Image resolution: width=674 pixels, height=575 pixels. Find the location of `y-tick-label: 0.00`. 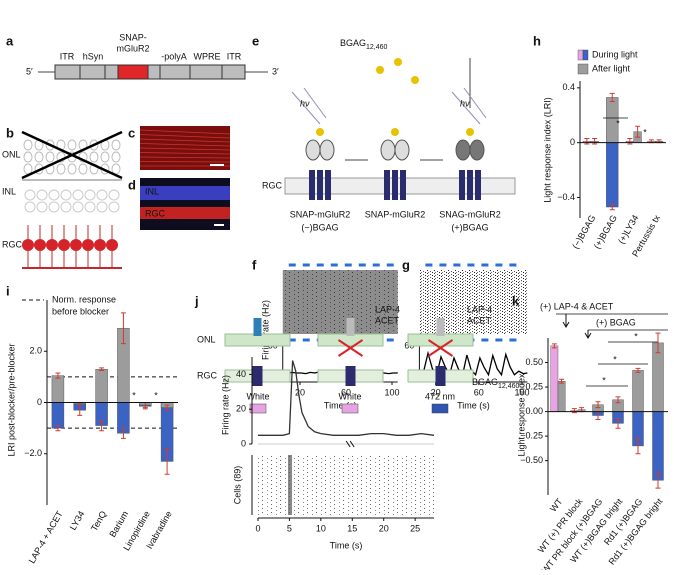

y-tick-label: 0.00 is located at coordinates (534, 411).